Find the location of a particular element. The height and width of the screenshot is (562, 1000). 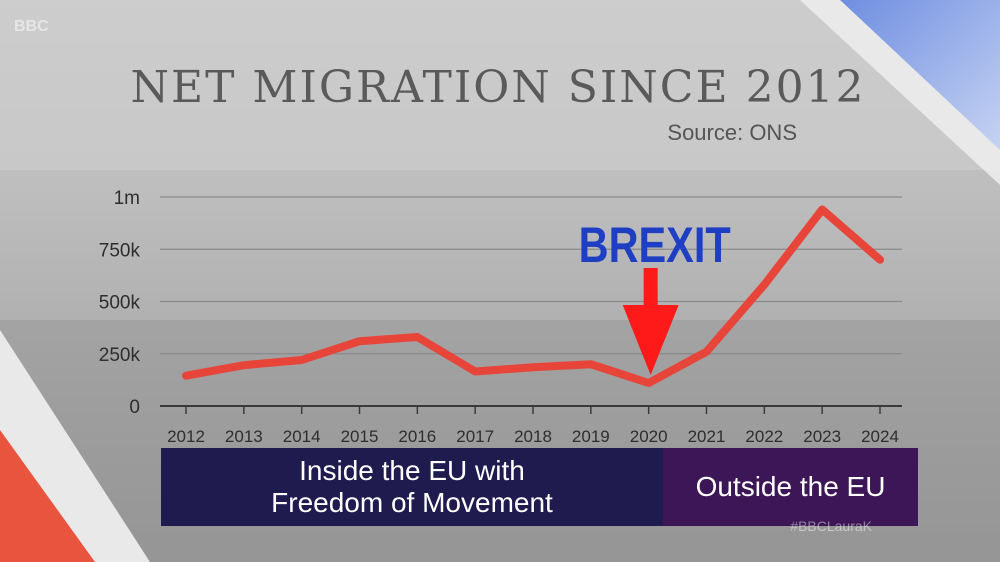

x-tick-label: 2013 is located at coordinates (244, 436).